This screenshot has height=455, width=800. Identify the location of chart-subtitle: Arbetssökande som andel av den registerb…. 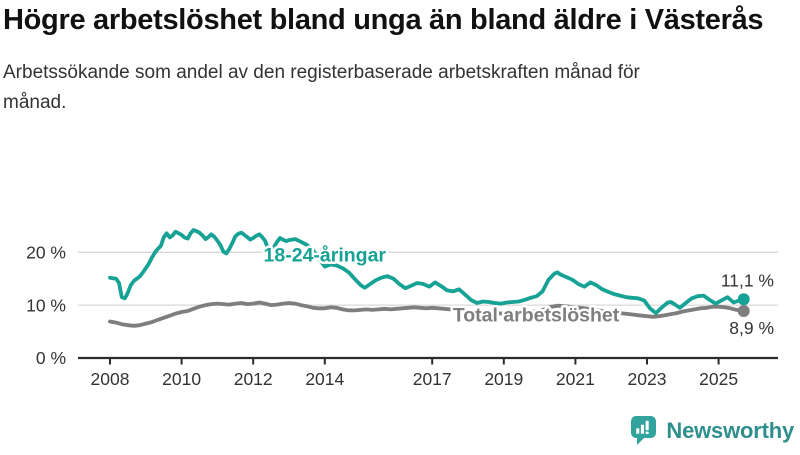
(321, 87).